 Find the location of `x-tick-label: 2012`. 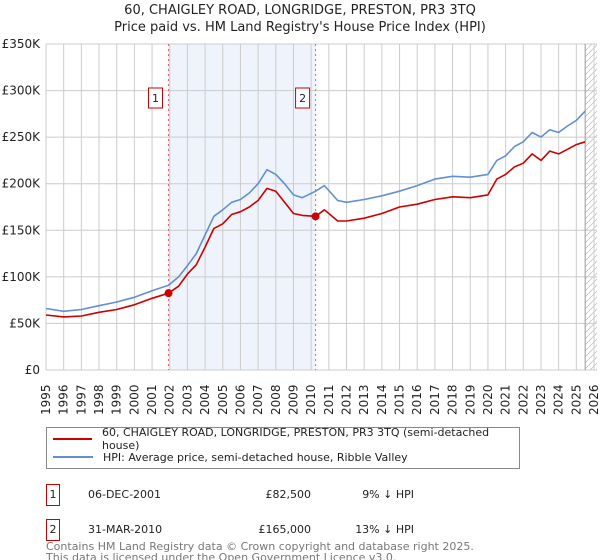

x-tick-label: 2012 is located at coordinates (347, 399).